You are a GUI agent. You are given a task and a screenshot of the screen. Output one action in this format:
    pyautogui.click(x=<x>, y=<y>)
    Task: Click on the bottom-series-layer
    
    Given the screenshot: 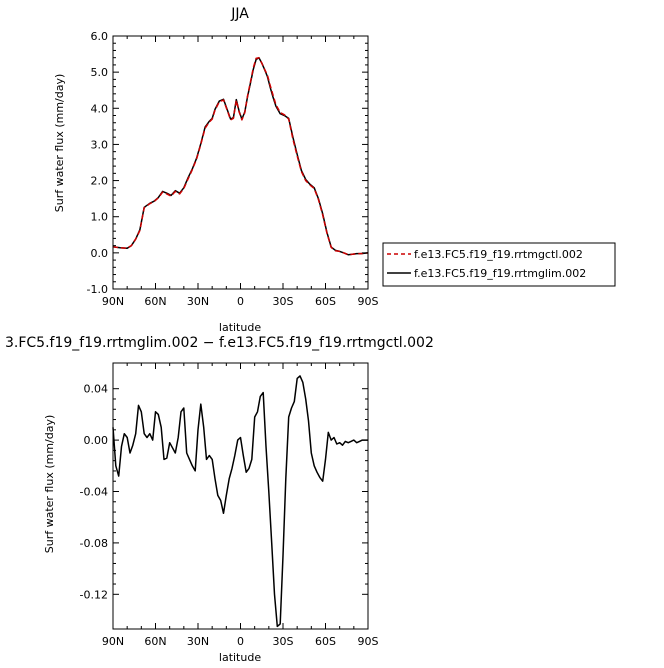 What is the action you would take?
    pyautogui.click(x=240, y=501)
    